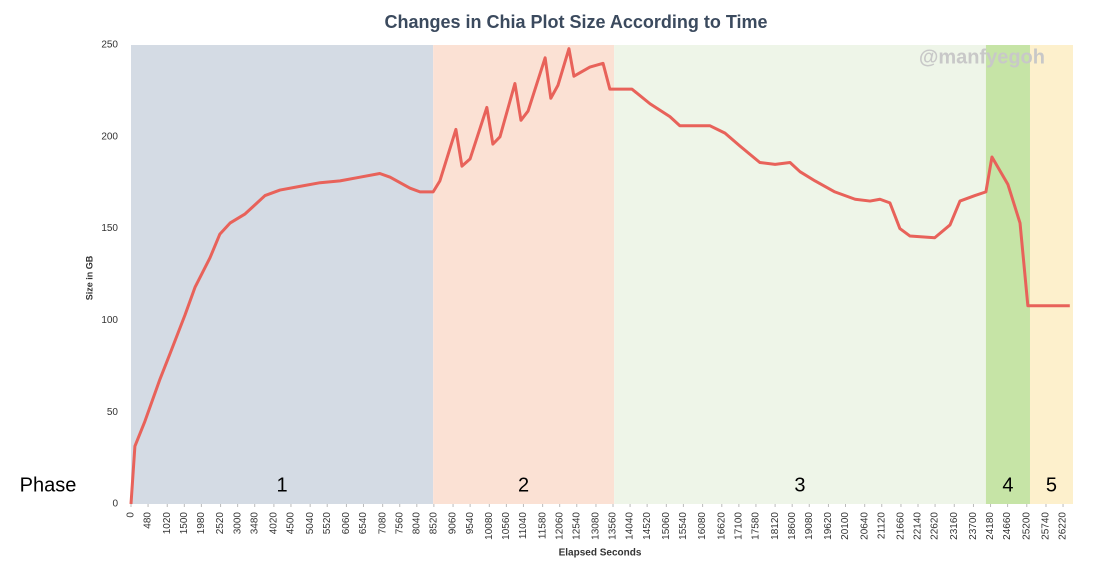 Image resolution: width=1119 pixels, height=578 pixels. Describe the element at coordinates (630, 526) in the screenshot. I see `x-tick-label: 14040` at that location.